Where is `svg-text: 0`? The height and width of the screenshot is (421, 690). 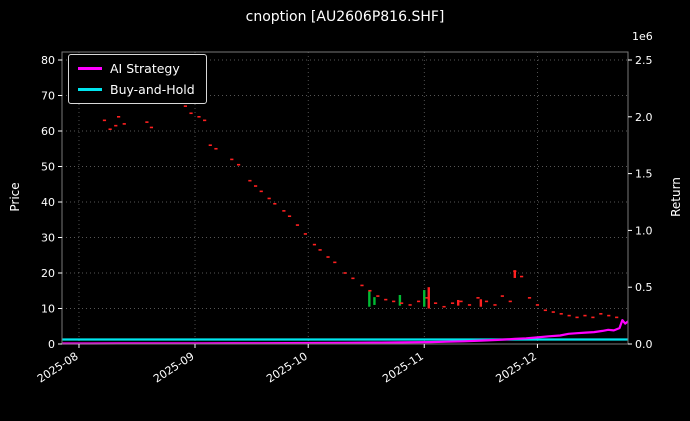 svg-text: 0 is located at coordinates (51, 344).